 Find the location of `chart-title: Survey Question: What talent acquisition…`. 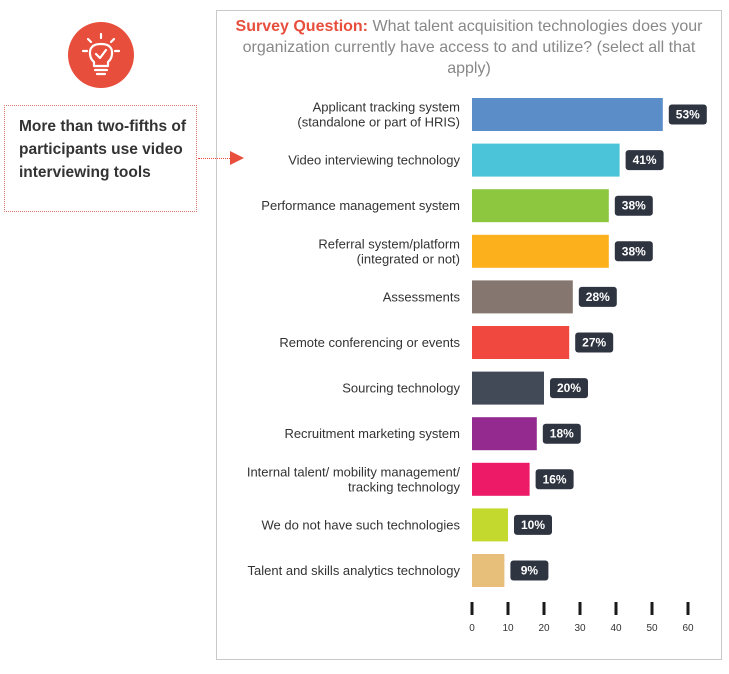

chart-title: Survey Question: What talent acquisition… is located at coordinates (469, 47).